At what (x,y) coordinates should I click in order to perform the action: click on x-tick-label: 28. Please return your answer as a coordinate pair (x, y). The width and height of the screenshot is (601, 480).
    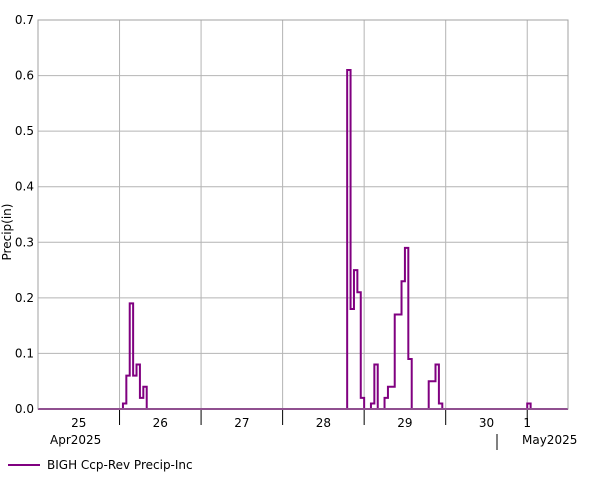
    Looking at the image, I should click on (323, 423).